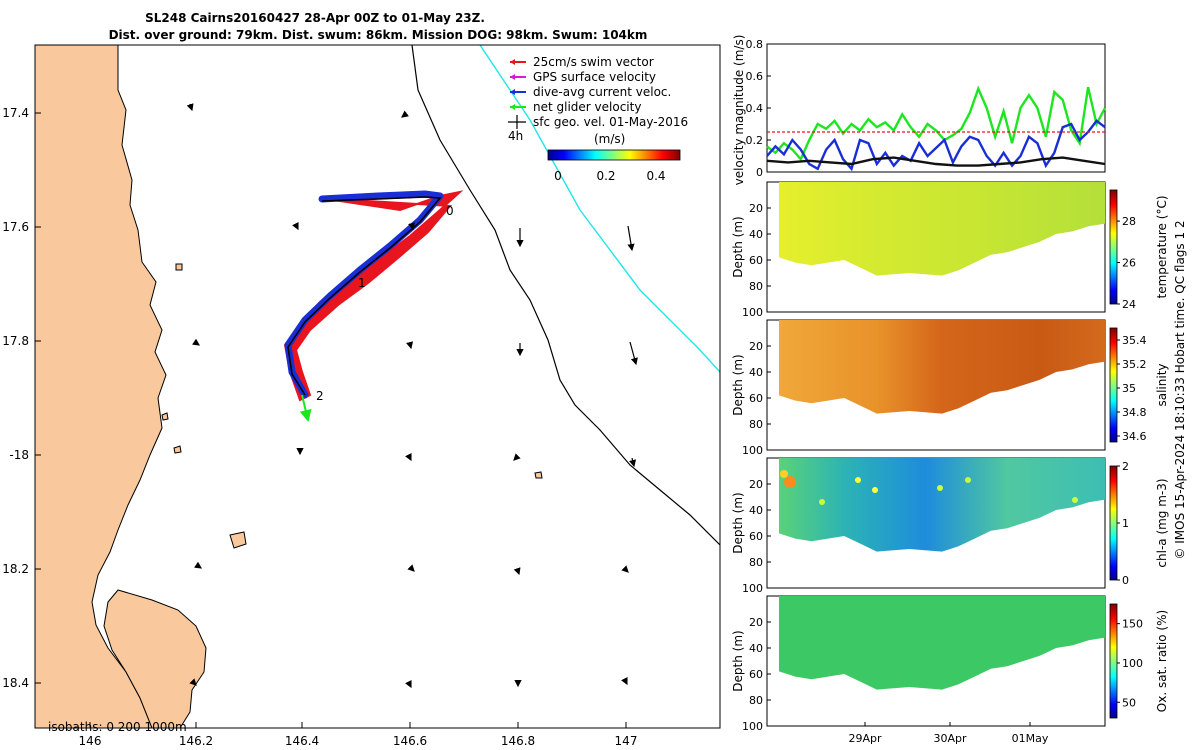 The width and height of the screenshot is (1200, 750). What do you see at coordinates (594, 77) in the screenshot?
I see `legend-label: GPS surface velocity` at bounding box center [594, 77].